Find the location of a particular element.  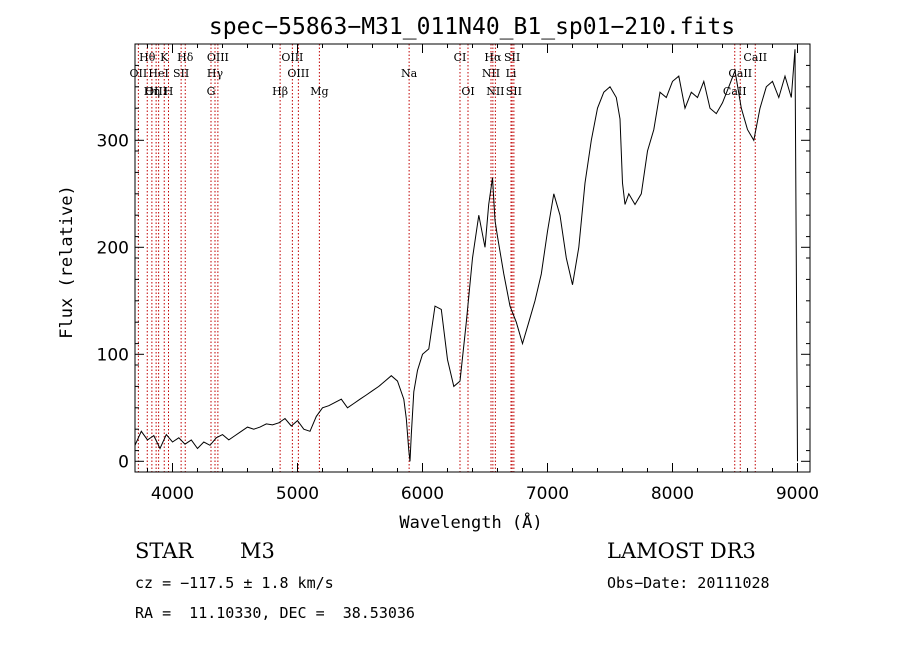

observation-date: Obs−Date: 20111028 is located at coordinates (688, 583).